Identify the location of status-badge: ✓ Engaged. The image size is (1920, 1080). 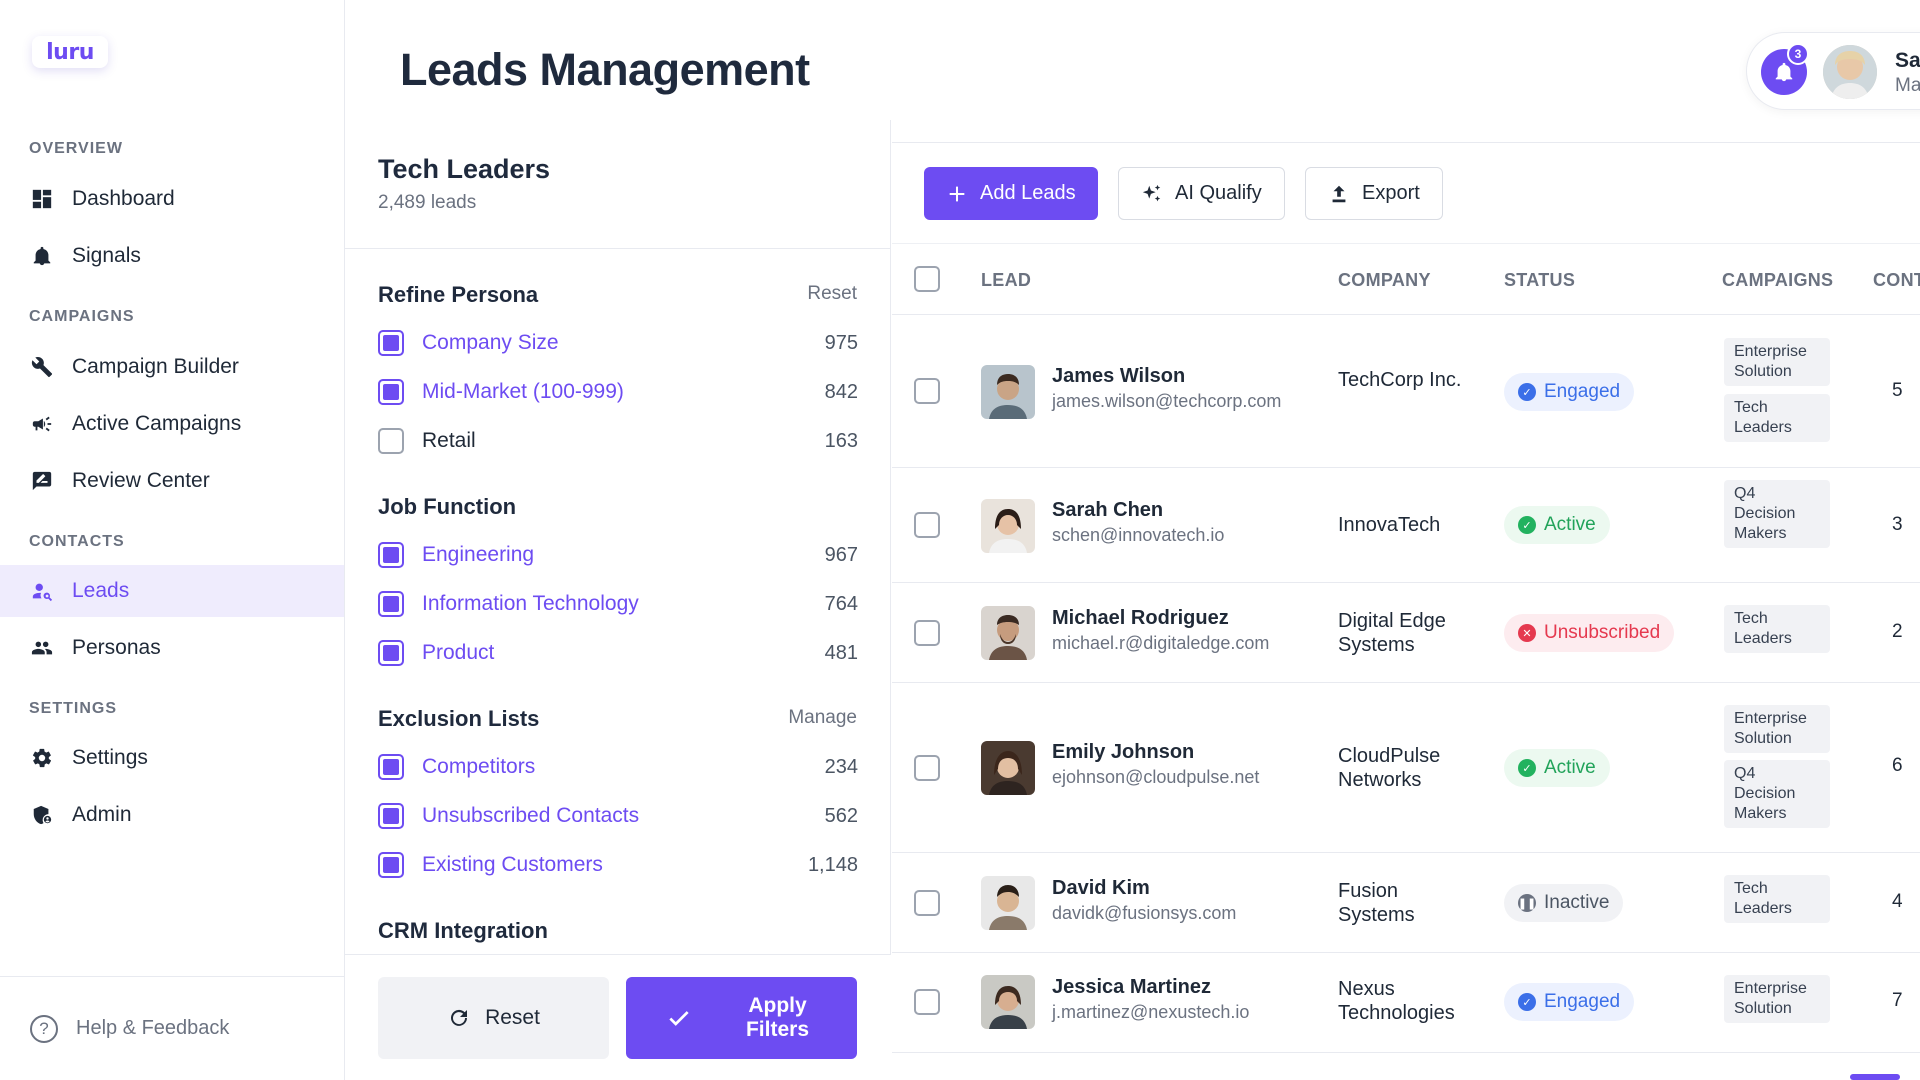
(1569, 392).